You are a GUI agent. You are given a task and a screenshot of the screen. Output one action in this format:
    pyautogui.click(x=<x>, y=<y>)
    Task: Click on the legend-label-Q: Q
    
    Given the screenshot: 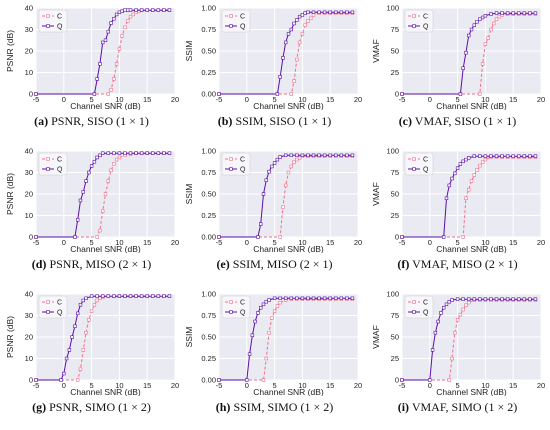 What is the action you would take?
    pyautogui.click(x=243, y=27)
    